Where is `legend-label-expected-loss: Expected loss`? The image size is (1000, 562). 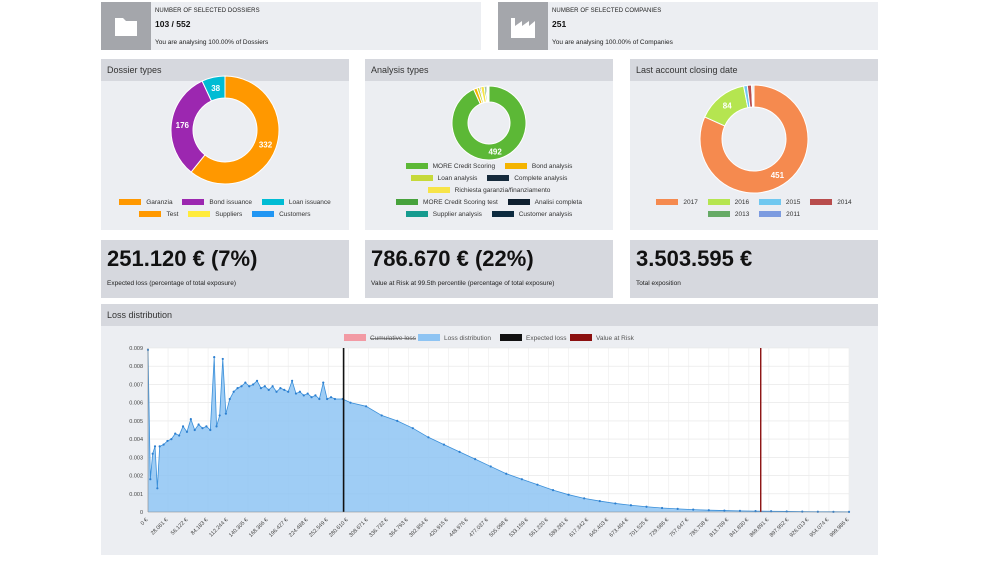 legend-label-expected-loss: Expected loss is located at coordinates (546, 338).